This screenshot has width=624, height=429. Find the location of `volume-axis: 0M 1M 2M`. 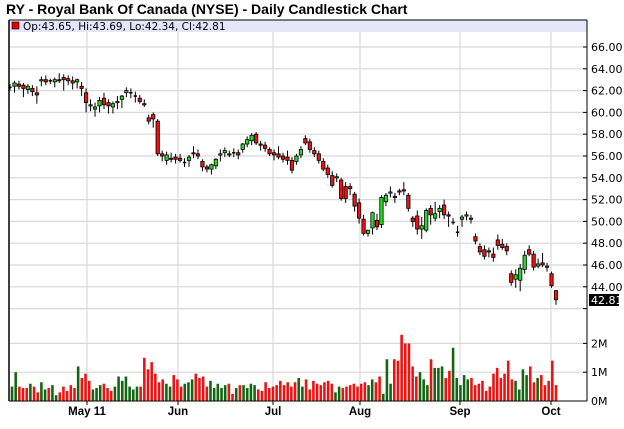

volume-axis: 0M 1M 2M is located at coordinates (595, 372).